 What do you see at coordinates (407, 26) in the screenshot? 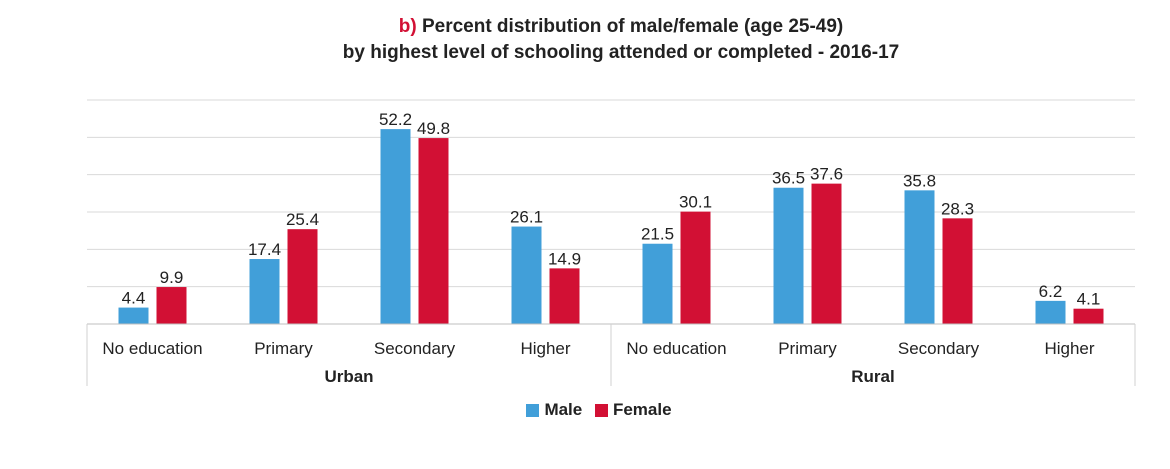
I see `title-prefix: b)` at bounding box center [407, 26].